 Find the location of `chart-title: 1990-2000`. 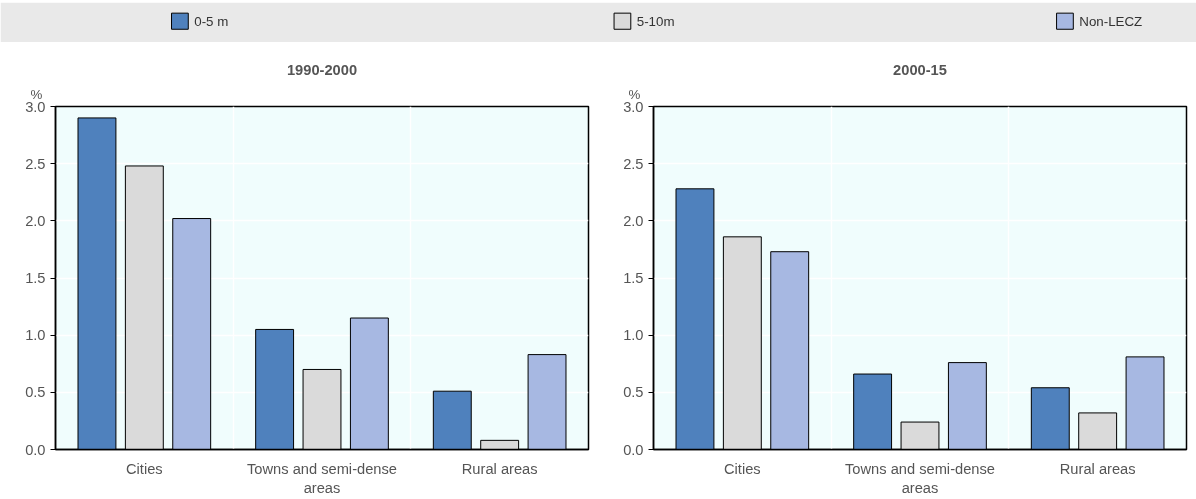

chart-title: 1990-2000 is located at coordinates (322, 69).